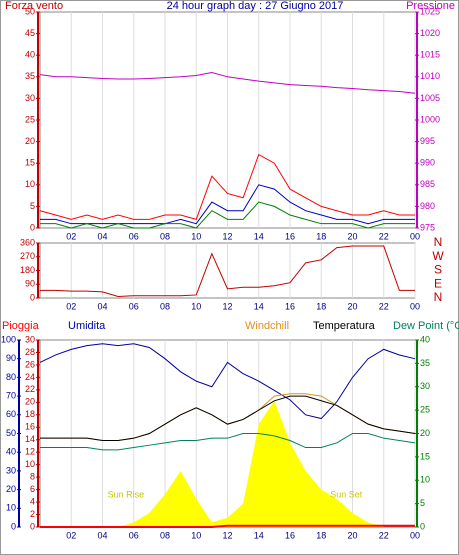 The width and height of the screenshot is (459, 555). What do you see at coordinates (126, 494) in the screenshot?
I see `annotation: Sun Rise` at bounding box center [126, 494].